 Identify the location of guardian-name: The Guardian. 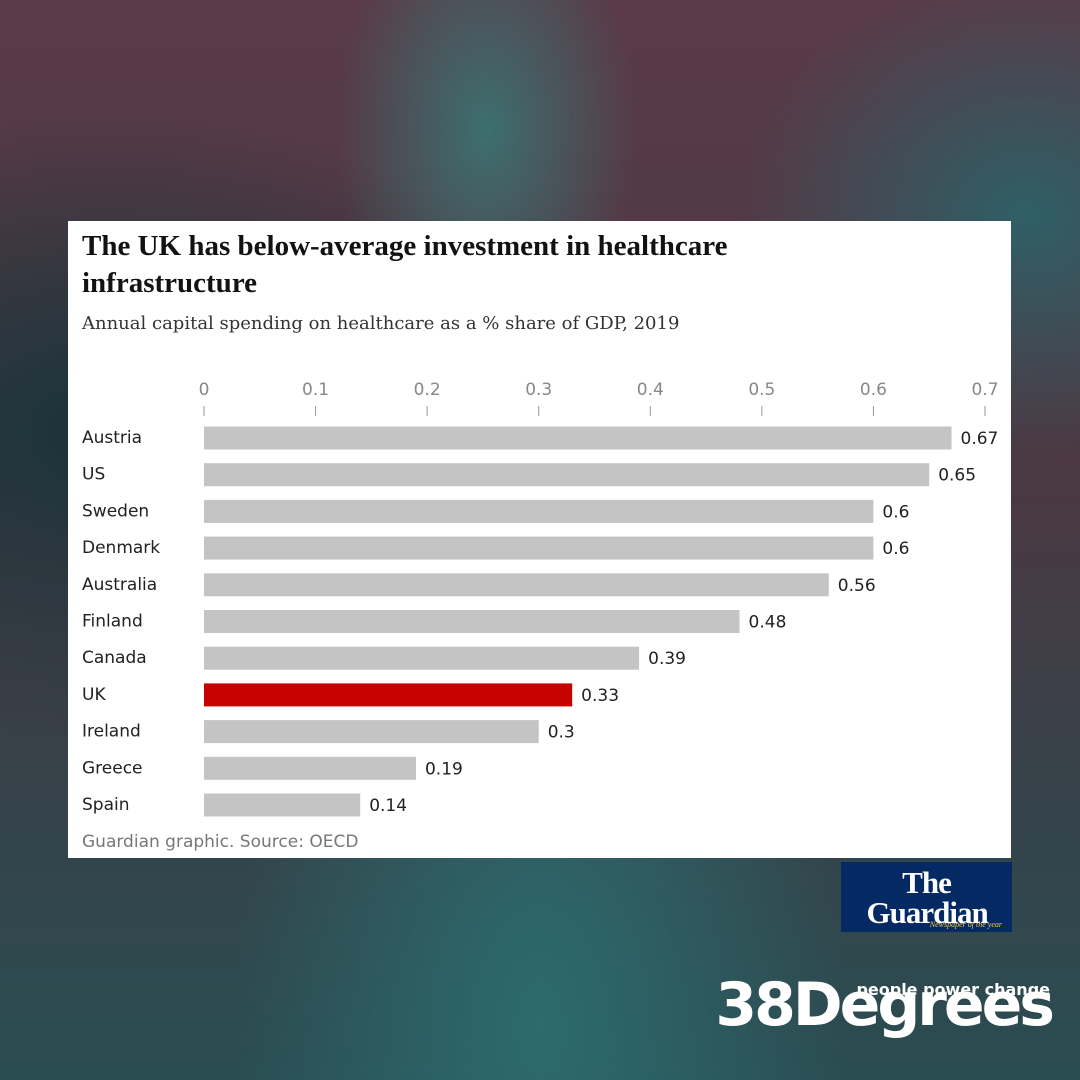
(927, 897).